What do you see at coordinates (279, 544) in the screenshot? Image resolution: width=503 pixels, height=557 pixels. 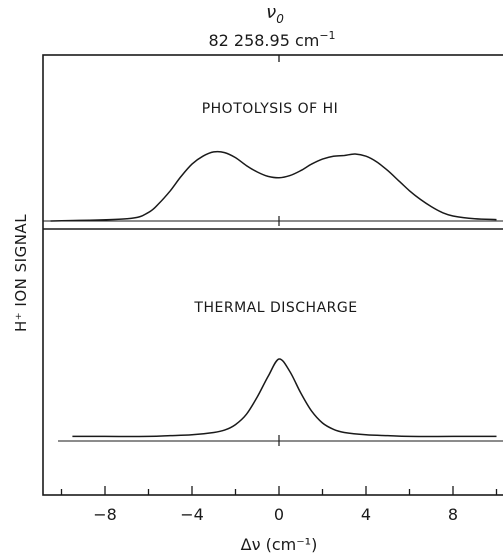 I see `x-axis-label: Δν (cm⁻¹)` at bounding box center [279, 544].